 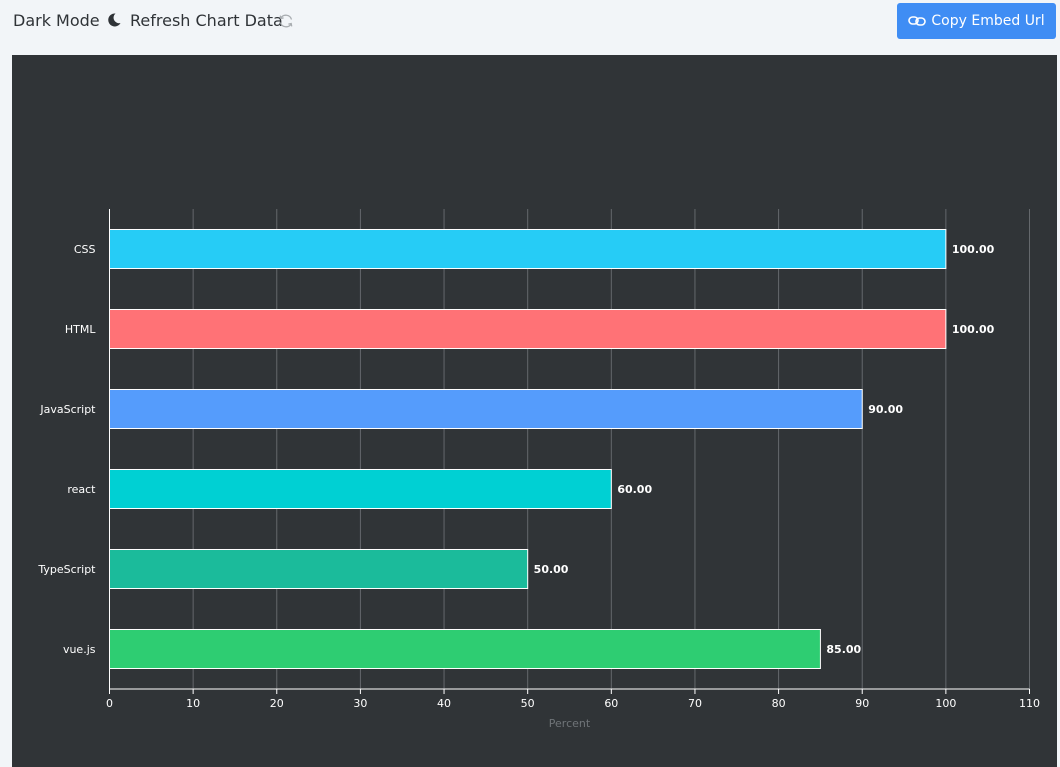 What do you see at coordinates (444, 703) in the screenshot?
I see `x-tick-label: 40` at bounding box center [444, 703].